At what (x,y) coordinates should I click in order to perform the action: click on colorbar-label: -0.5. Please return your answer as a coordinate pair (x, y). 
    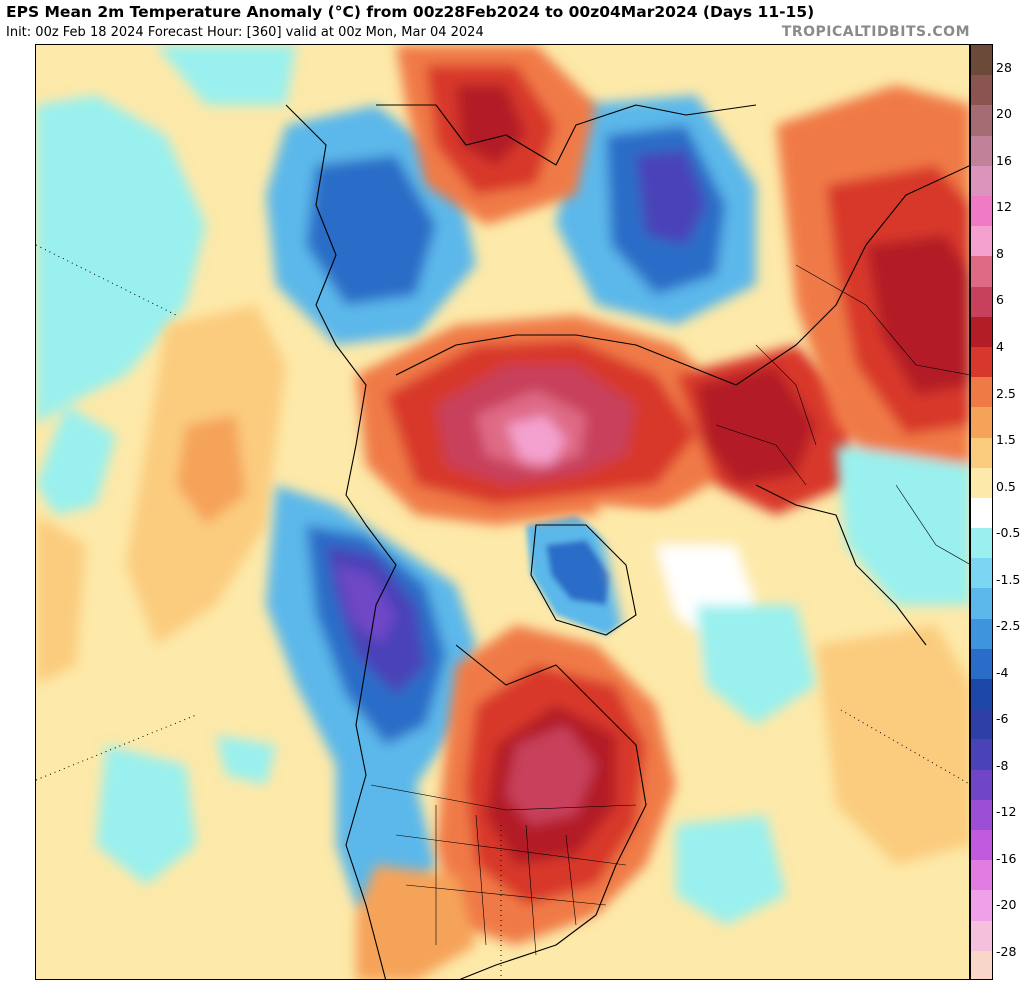
    Looking at the image, I should click on (1008, 532).